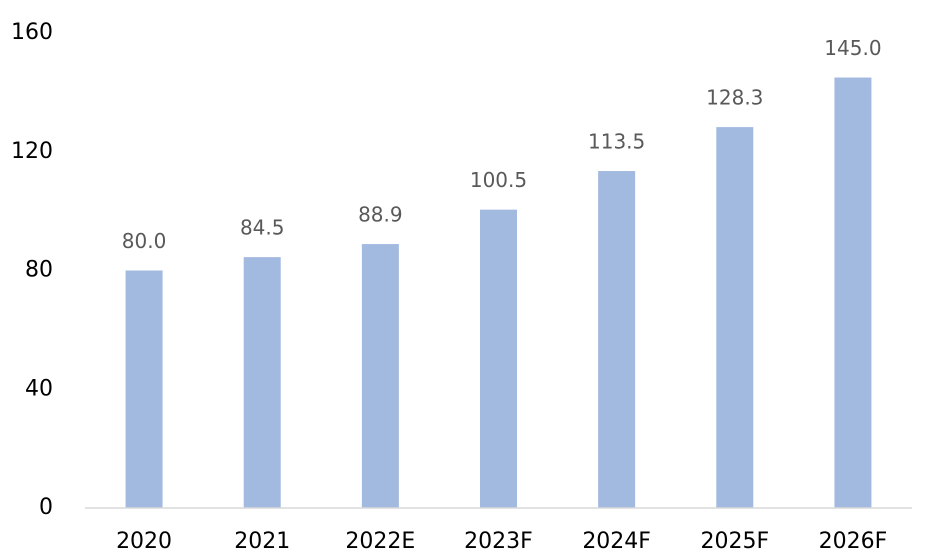 The width and height of the screenshot is (935, 559). What do you see at coordinates (616, 541) in the screenshot?
I see `x-tick-label: 2024F` at bounding box center [616, 541].